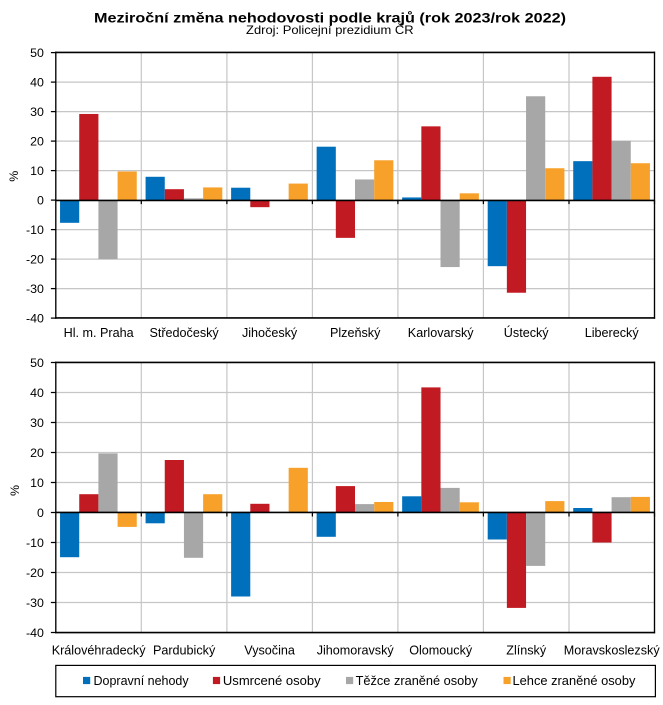  What do you see at coordinates (272, 680) in the screenshot?
I see `svg-text: Usmrcené osoby` at bounding box center [272, 680].